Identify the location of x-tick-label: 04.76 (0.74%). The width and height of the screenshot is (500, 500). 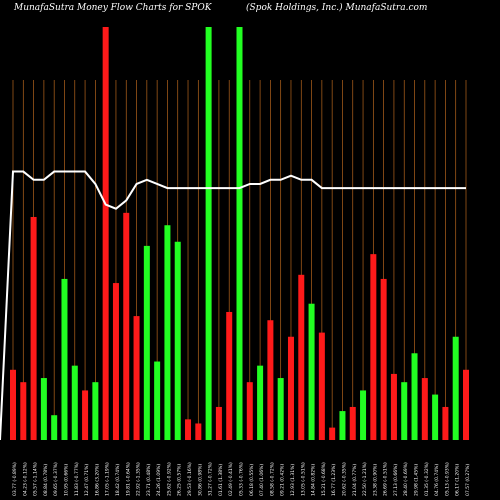
(437, 480).